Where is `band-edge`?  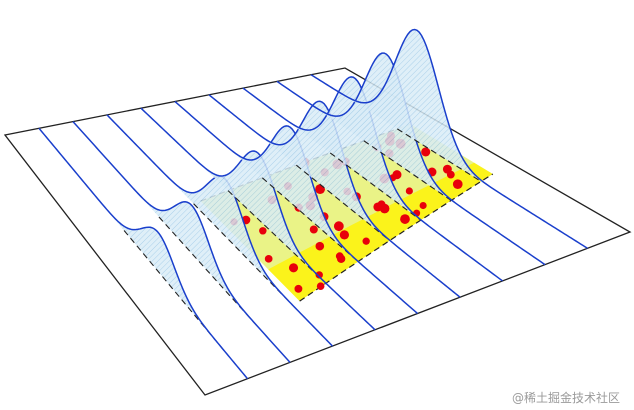 band-edge is located at coordinates (396, 237).